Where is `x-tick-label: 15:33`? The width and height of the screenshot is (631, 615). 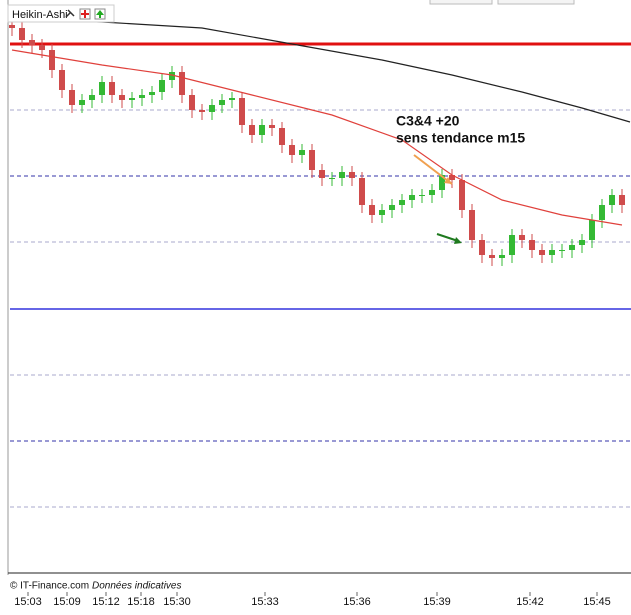
x-tick-label: 15:33 is located at coordinates (265, 602).